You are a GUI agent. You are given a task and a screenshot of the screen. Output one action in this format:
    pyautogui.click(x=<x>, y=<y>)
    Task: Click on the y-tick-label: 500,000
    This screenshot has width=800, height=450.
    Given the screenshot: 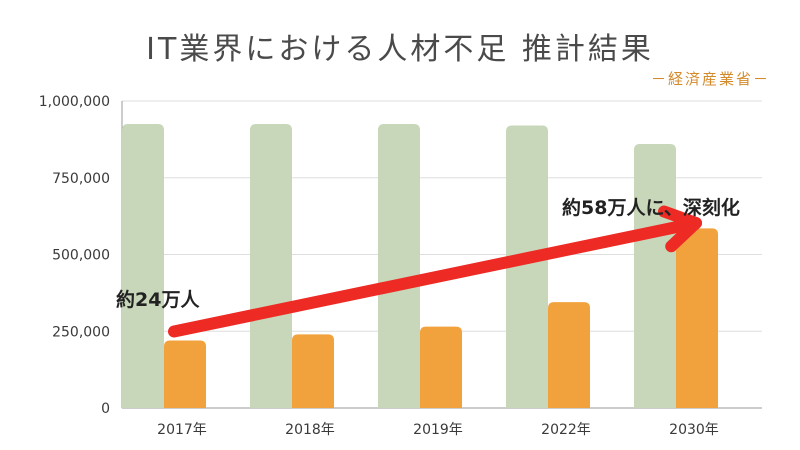 What is the action you would take?
    pyautogui.click(x=81, y=256)
    